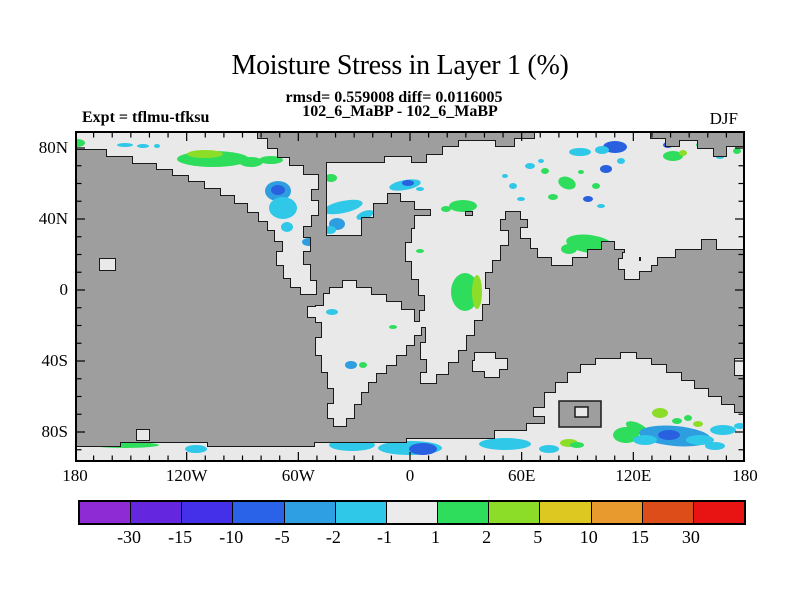 The image size is (800, 600). Describe the element at coordinates (298, 475) in the screenshot. I see `x-tick-label-60W: 60W` at that location.